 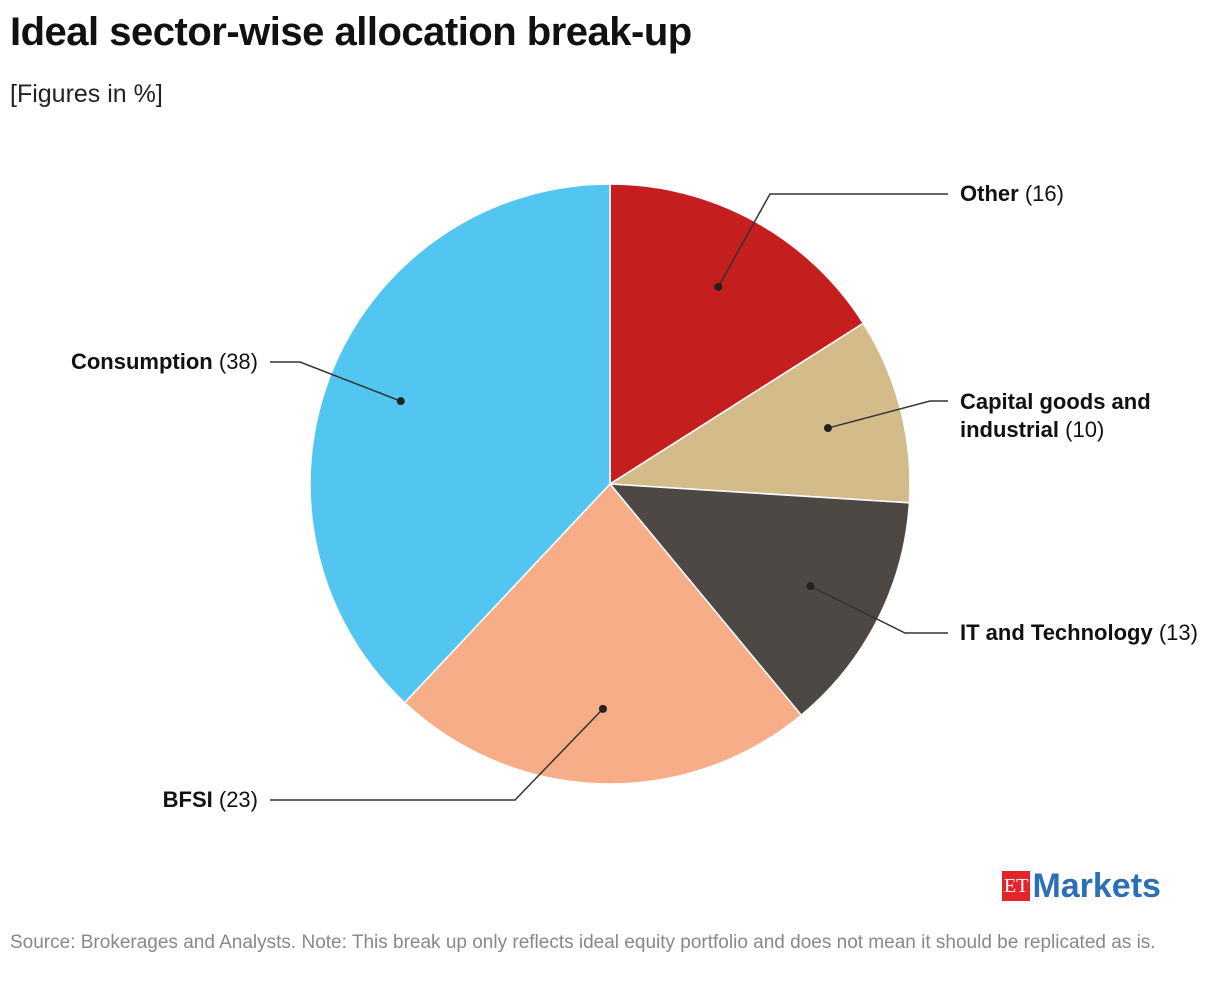 What do you see at coordinates (1085, 429) in the screenshot?
I see `value-label: (10)` at bounding box center [1085, 429].